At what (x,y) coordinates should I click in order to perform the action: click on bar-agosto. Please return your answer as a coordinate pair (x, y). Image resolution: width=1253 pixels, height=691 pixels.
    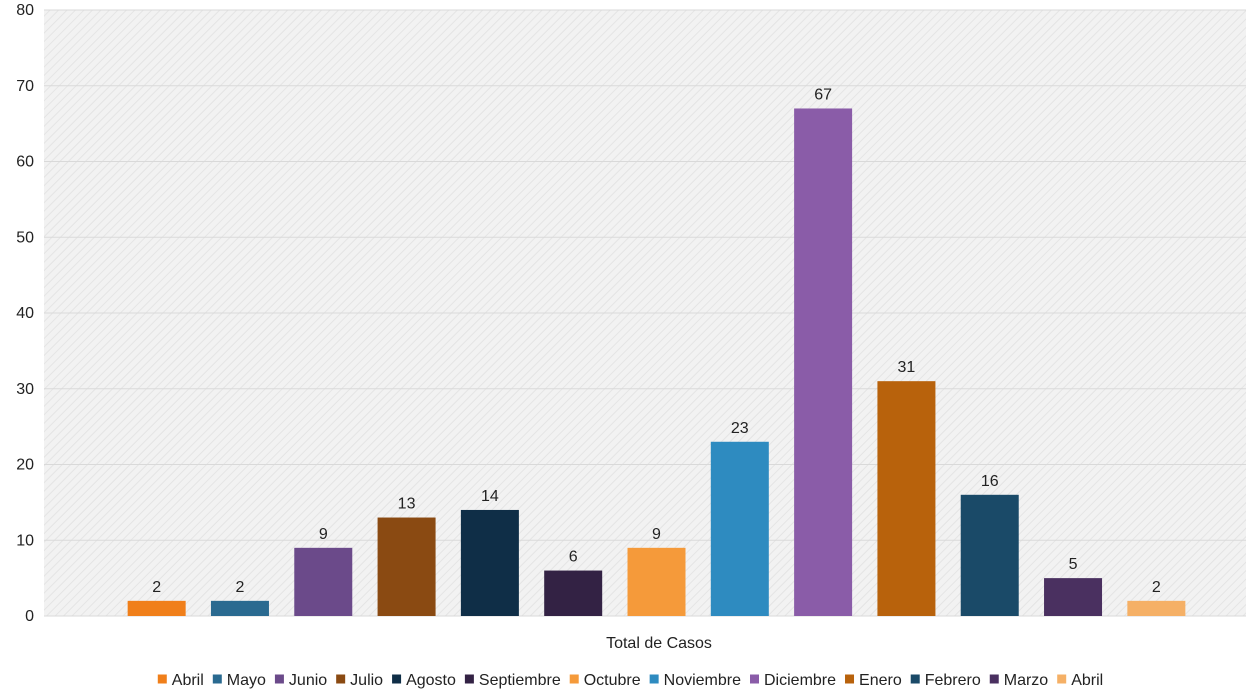
    Looking at the image, I should click on (489, 562).